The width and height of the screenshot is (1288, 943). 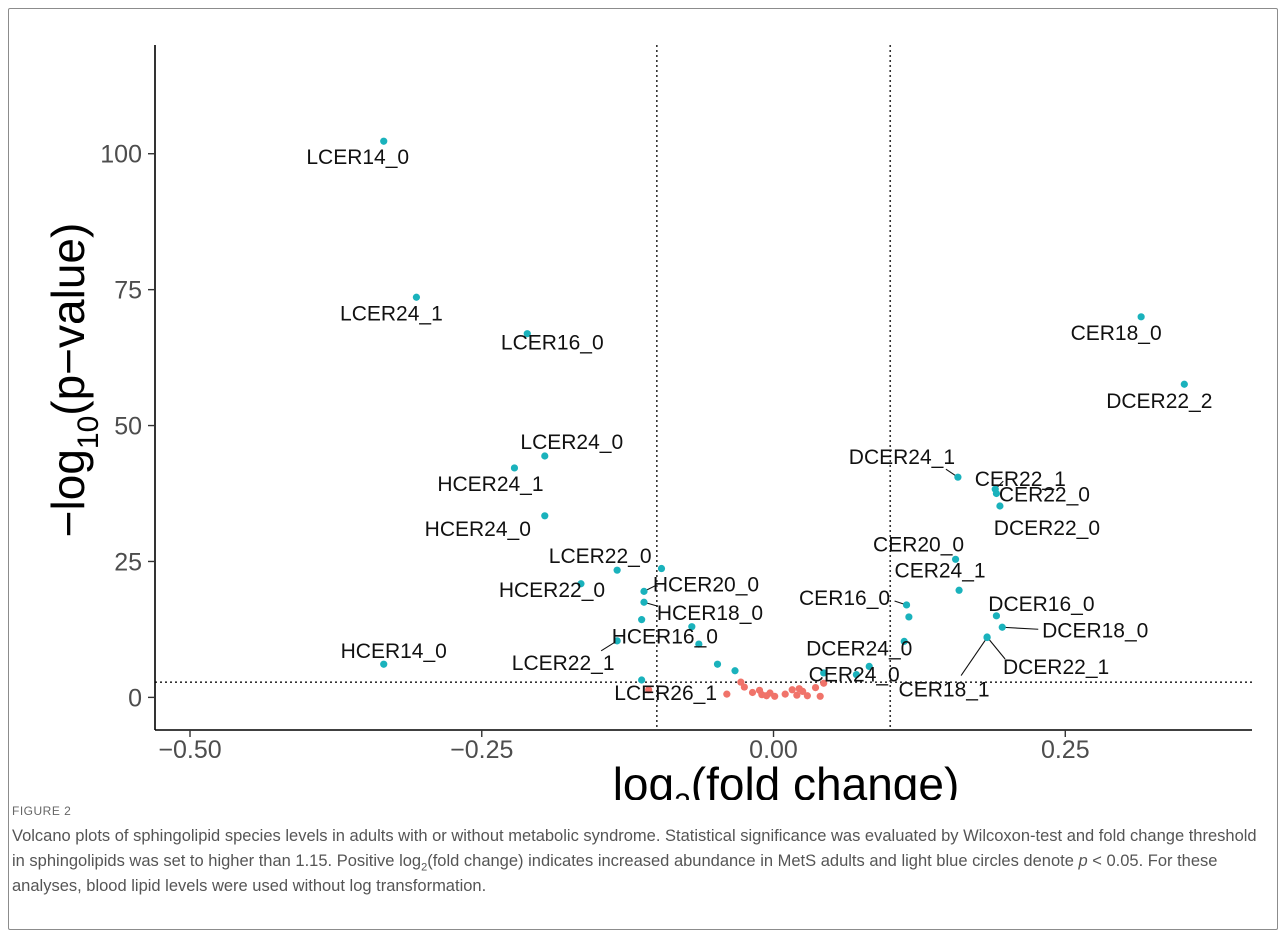 What do you see at coordinates (665, 637) in the screenshot?
I see `point-label-hcer16-0: HCER16_0` at bounding box center [665, 637].